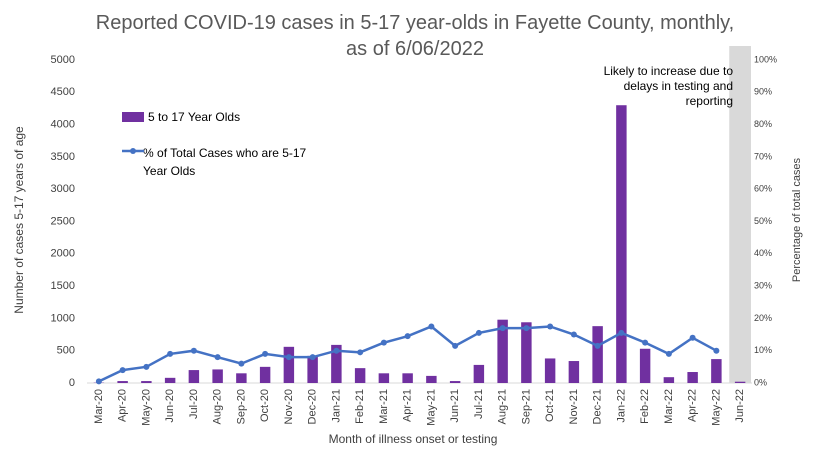 Image resolution: width=813 pixels, height=461 pixels. What do you see at coordinates (194, 404) in the screenshot?
I see `x-tick-label: Jul-20` at bounding box center [194, 404].